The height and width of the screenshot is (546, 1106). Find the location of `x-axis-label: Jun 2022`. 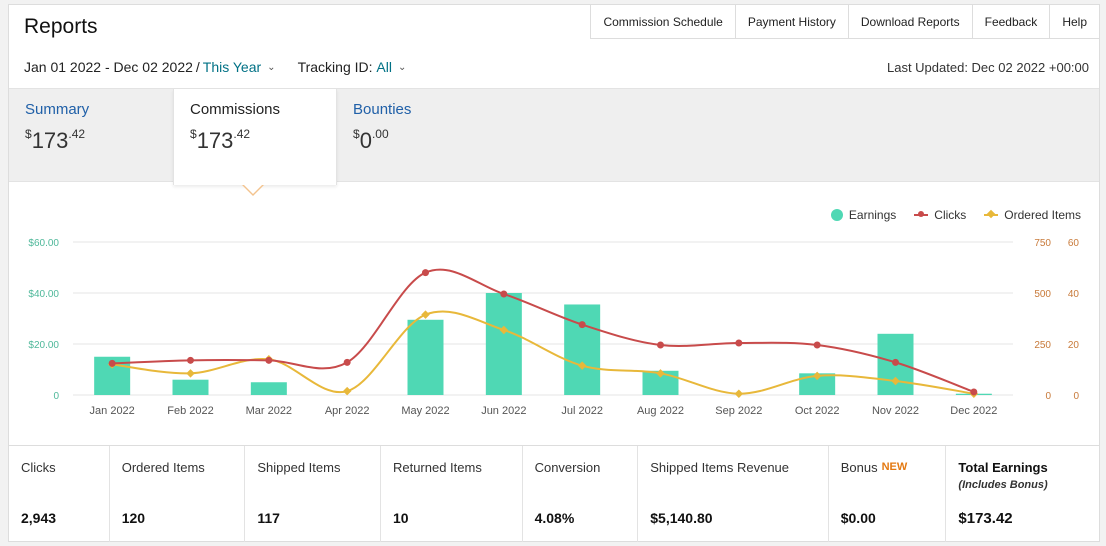

x-axis-label: Jun 2022 is located at coordinates (503, 411).